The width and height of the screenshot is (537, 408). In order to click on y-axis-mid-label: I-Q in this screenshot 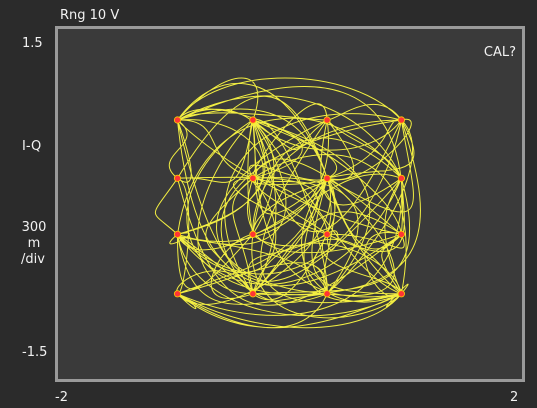, I will do `click(32, 146)`.